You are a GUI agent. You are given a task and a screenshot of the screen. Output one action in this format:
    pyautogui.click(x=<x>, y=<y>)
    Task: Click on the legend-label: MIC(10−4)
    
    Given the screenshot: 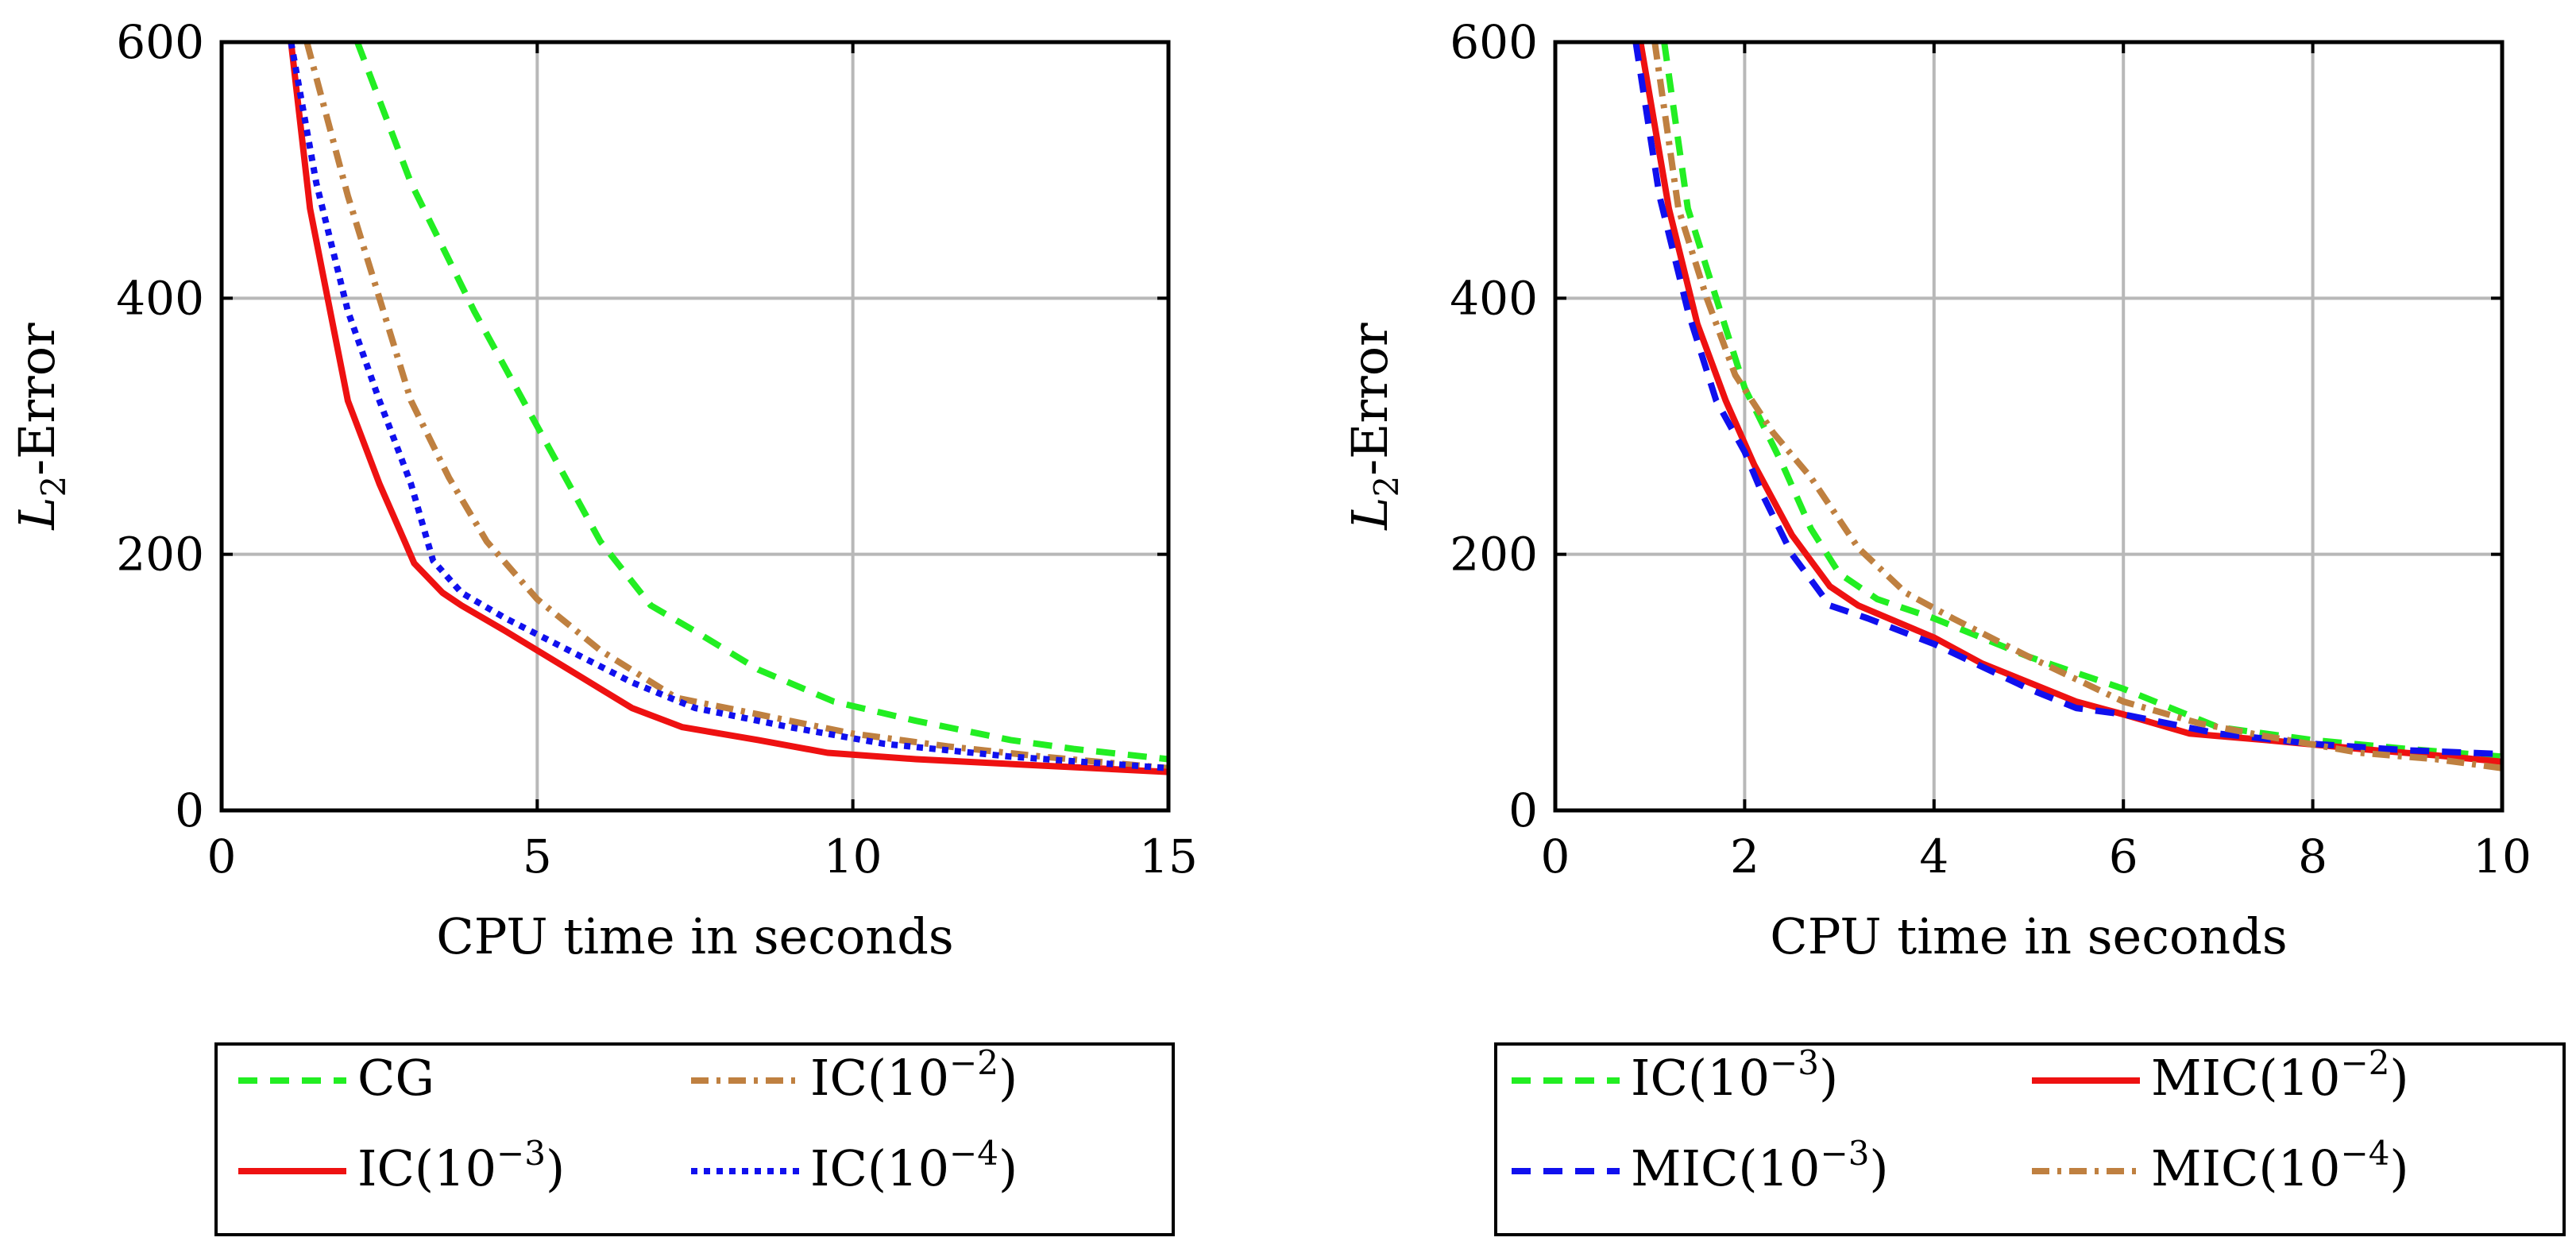 What is the action you would take?
    pyautogui.click(x=2280, y=1165)
    